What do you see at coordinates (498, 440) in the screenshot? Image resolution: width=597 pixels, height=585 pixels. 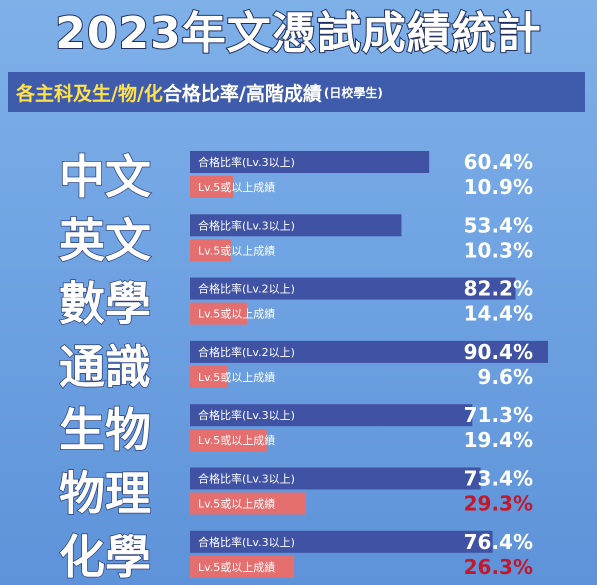 I see `level5-value: 19.4%` at bounding box center [498, 440].